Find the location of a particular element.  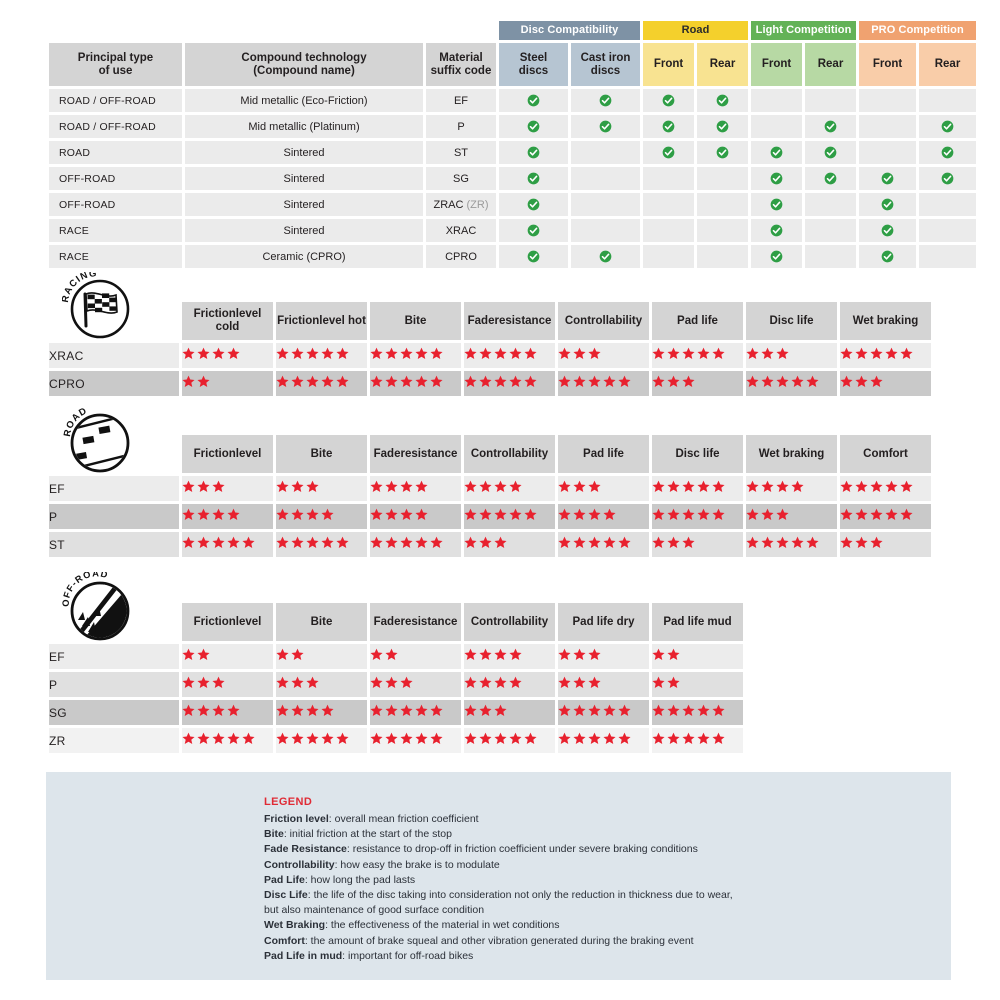

road-row-label: P is located at coordinates (114, 516).